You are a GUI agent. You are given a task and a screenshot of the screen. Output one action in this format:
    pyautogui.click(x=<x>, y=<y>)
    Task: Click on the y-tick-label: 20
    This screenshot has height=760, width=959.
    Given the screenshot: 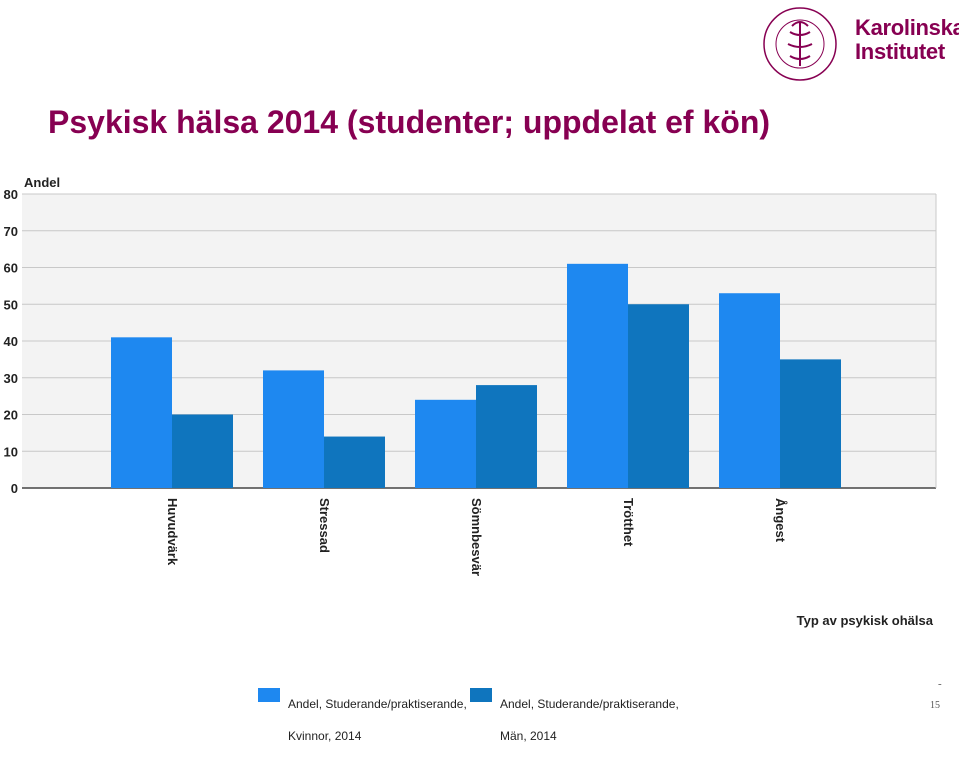 What is the action you would take?
    pyautogui.click(x=11, y=415)
    